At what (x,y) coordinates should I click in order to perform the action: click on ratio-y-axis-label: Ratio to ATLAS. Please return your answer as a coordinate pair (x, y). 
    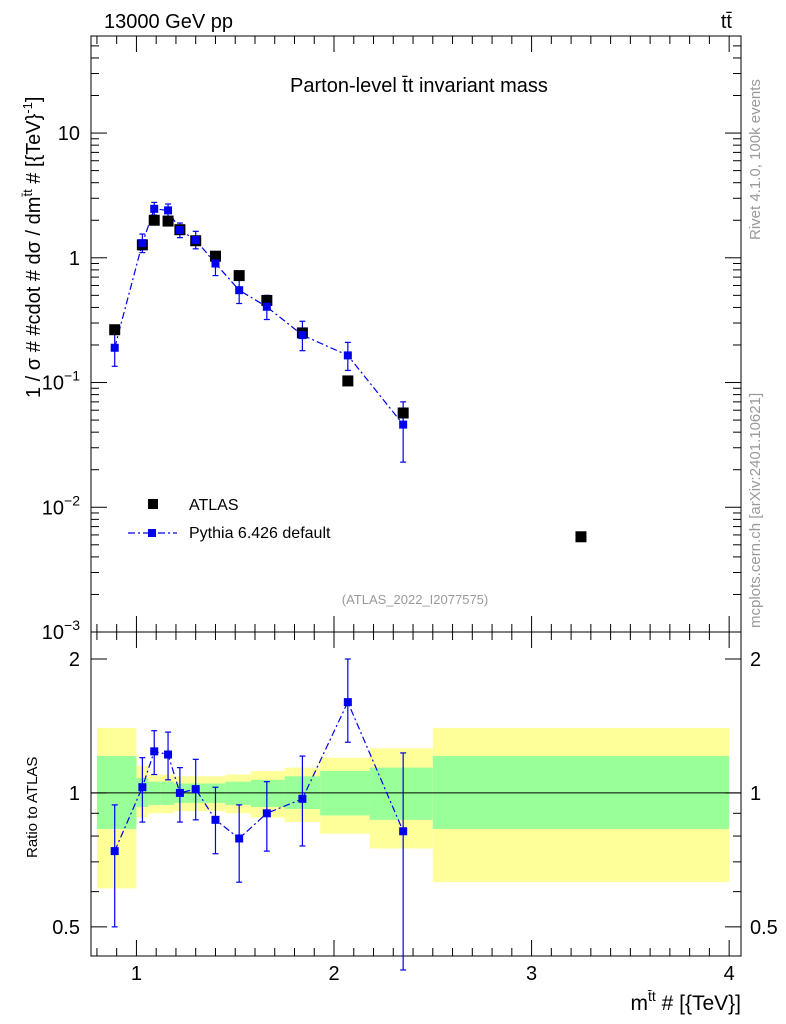
    Looking at the image, I should click on (32, 807).